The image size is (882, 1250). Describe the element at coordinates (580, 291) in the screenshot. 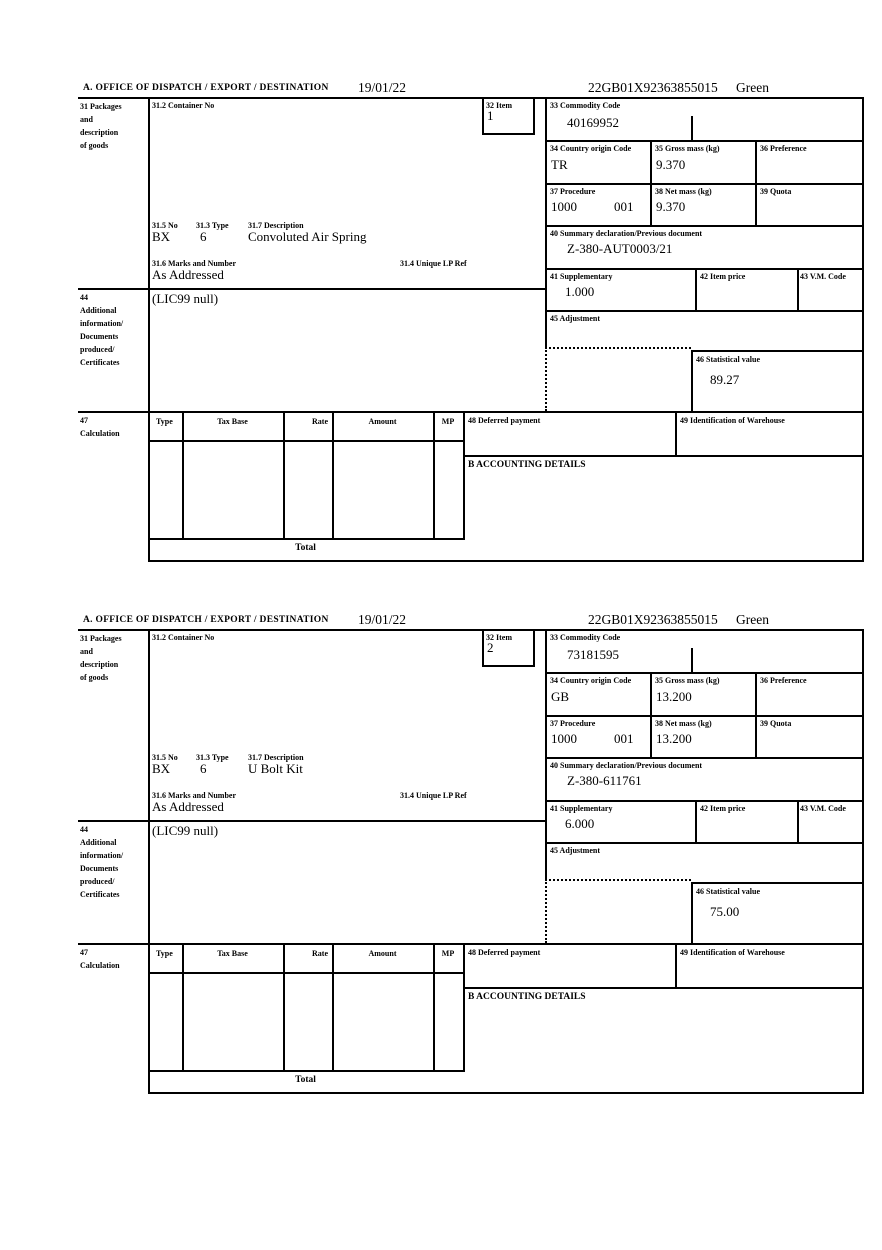

I see `supplementary-value: 1.000` at that location.